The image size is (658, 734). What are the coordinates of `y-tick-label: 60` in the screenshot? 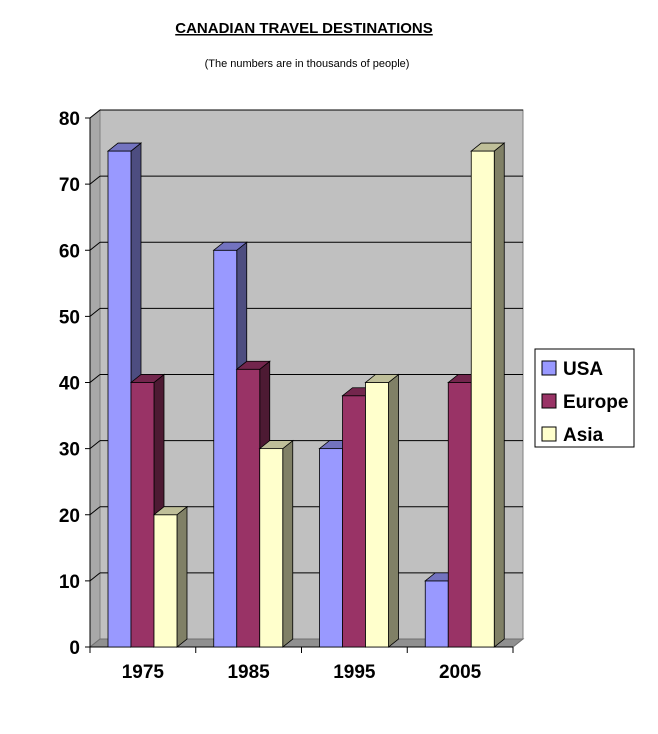 It's located at (69, 251).